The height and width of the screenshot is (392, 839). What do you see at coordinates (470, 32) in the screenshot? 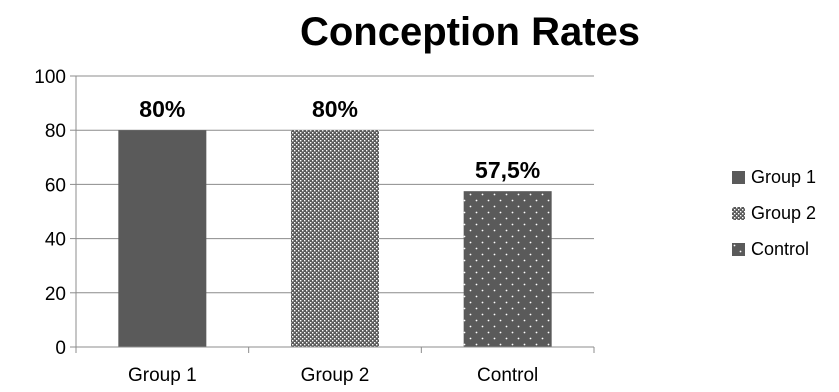
I see `chart-title: Conception Rates` at bounding box center [470, 32].